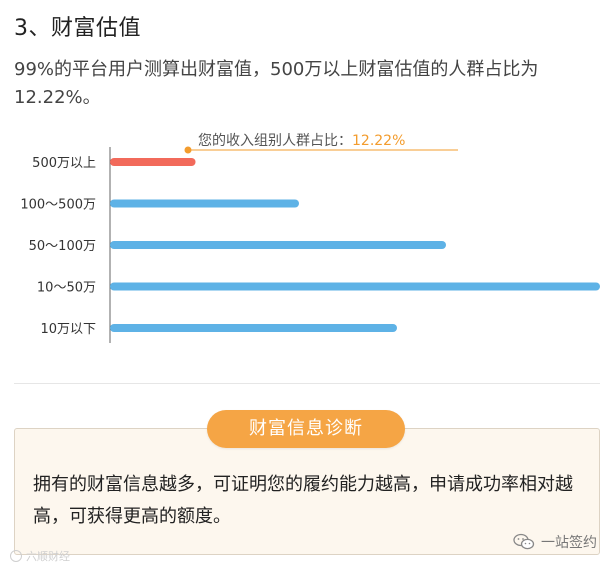 The height and width of the screenshot is (570, 615). I want to click on category-labels: 500万以上 100～500万 50～100万 10～50万 10万以下, so click(58, 246).